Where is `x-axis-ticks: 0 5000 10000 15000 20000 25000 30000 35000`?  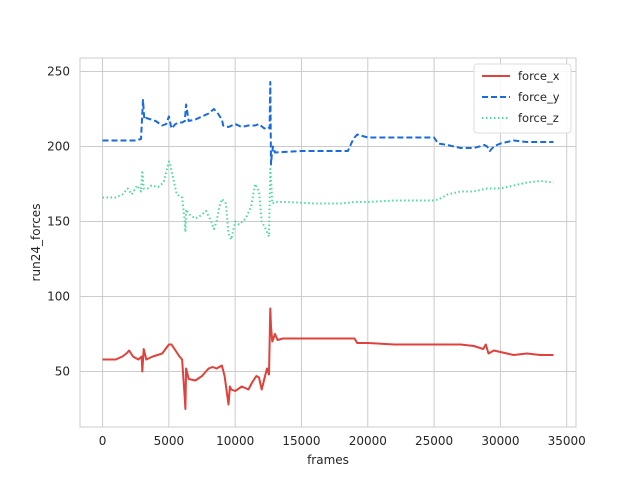 x-axis-ticks: 0 5000 10000 15000 20000 25000 30000 35000 is located at coordinates (342, 441).